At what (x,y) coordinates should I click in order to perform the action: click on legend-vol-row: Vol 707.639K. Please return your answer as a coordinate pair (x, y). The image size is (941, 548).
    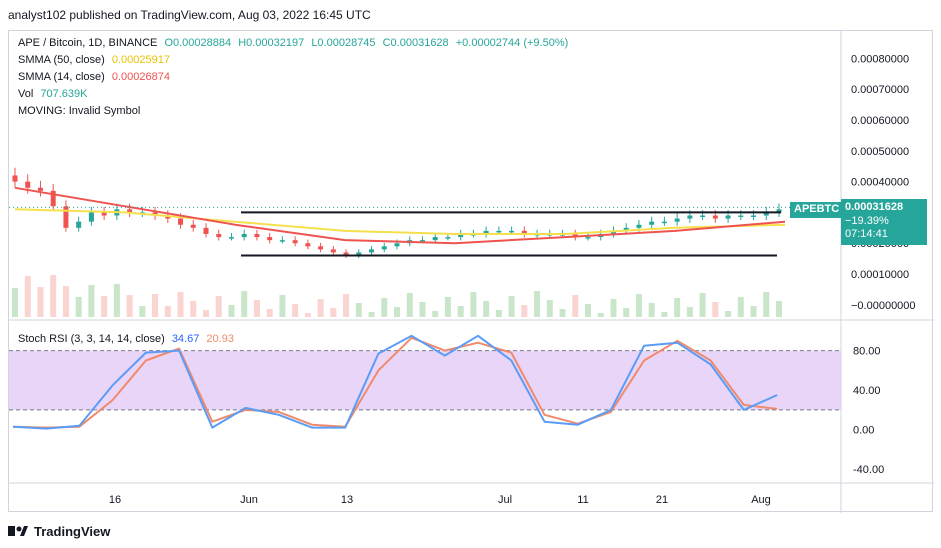
    Looking at the image, I should click on (52, 94).